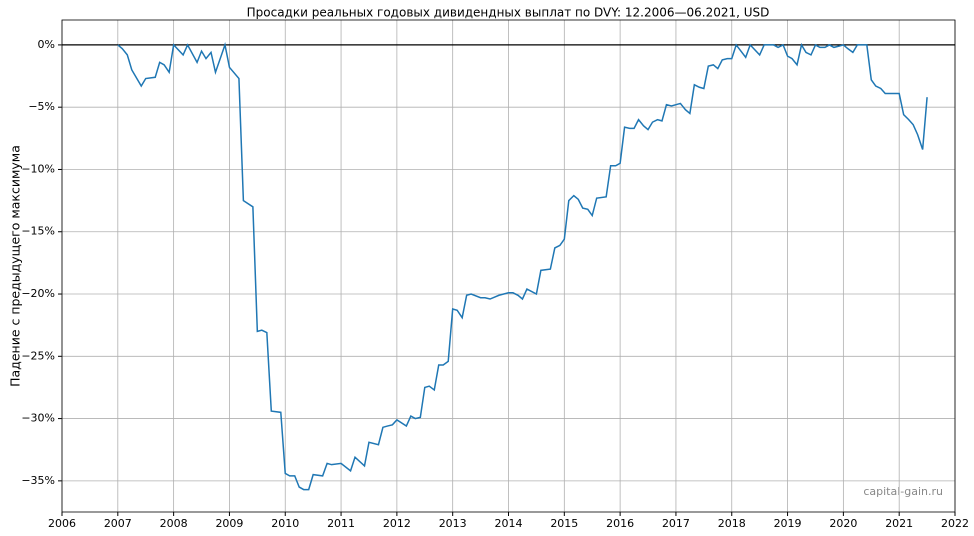 This screenshot has height=536, width=974. Describe the element at coordinates (38, 293) in the screenshot. I see `y-tick-label: −20%` at that location.